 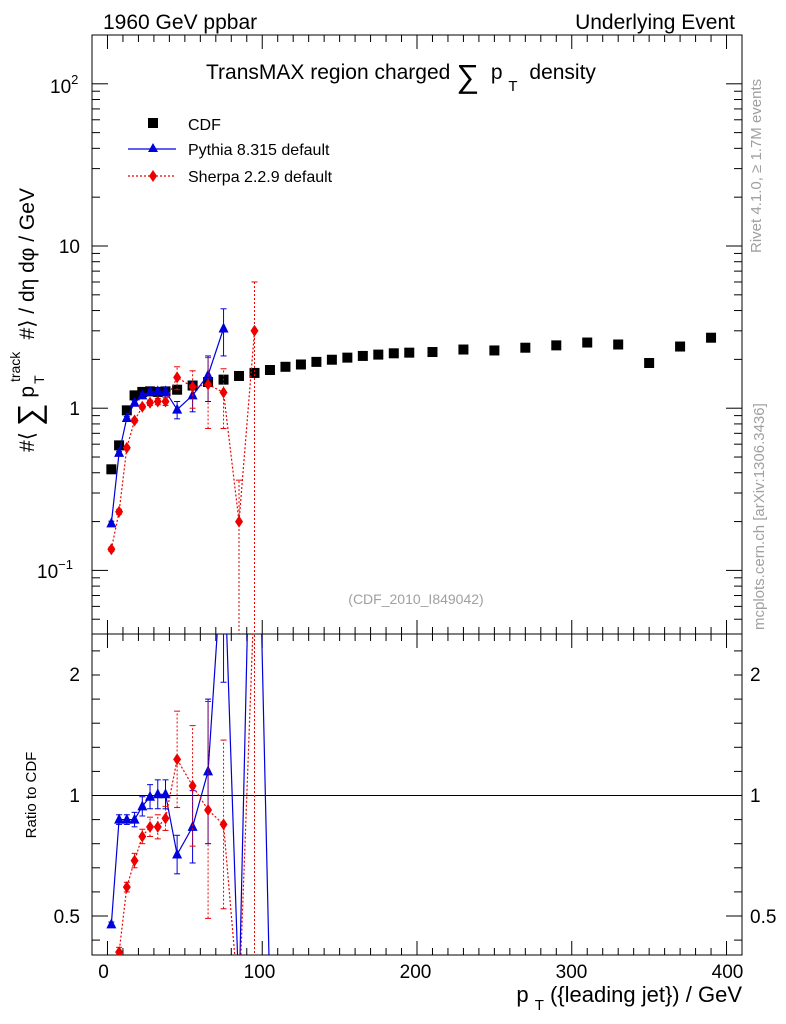 I want to click on legend-label-sherpa: Sherpa 2.2.9 default, so click(x=260, y=177).